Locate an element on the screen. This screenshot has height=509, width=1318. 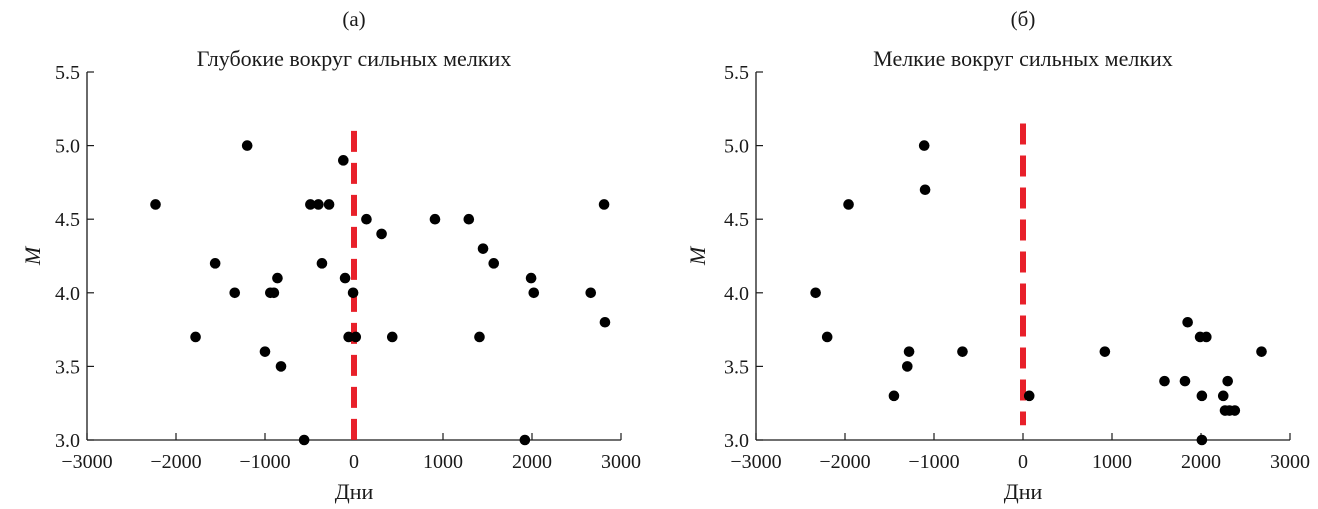
panel-label: (а) is located at coordinates (353, 19).